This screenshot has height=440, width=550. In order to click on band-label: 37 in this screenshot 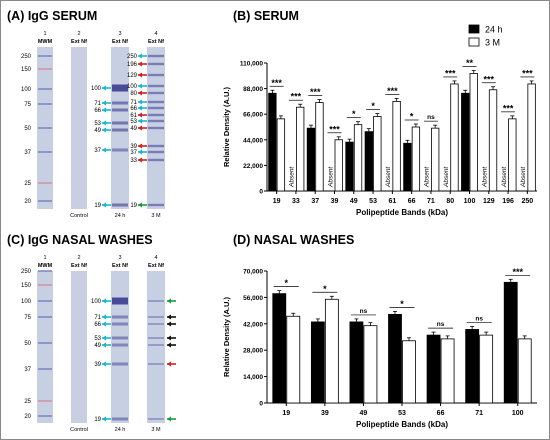, I will do `click(97, 151)`.